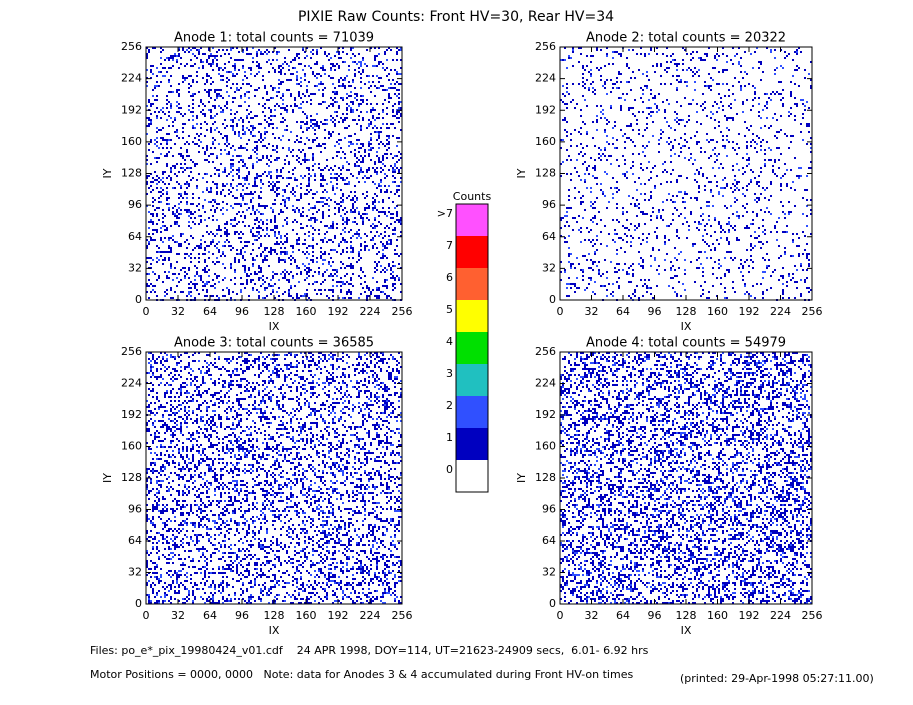 This screenshot has height=705, width=913. Describe the element at coordinates (274, 38) in the screenshot. I see `panel-title: Anode 1: total counts = 71039` at that location.